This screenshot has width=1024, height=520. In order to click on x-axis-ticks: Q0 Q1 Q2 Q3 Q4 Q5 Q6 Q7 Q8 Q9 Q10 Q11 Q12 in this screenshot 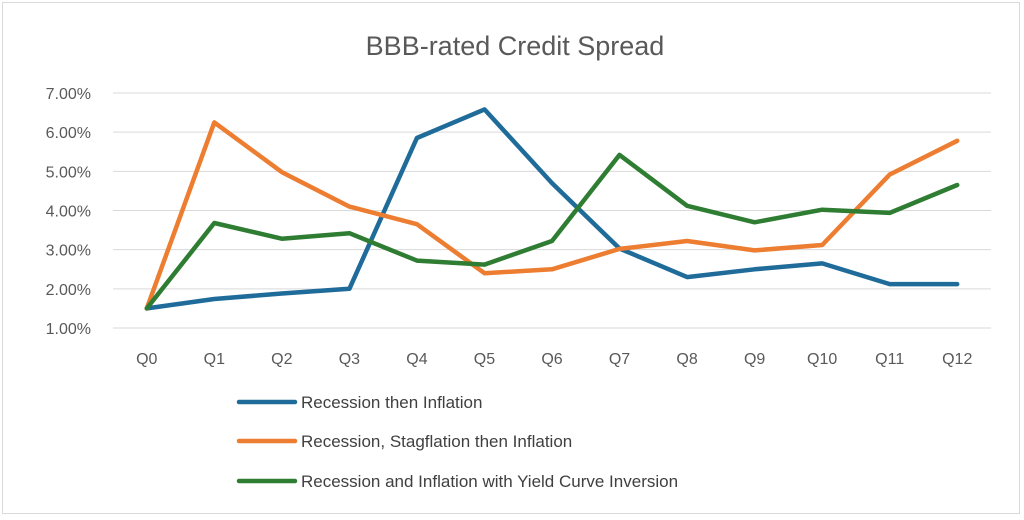, I will do `click(554, 359)`.